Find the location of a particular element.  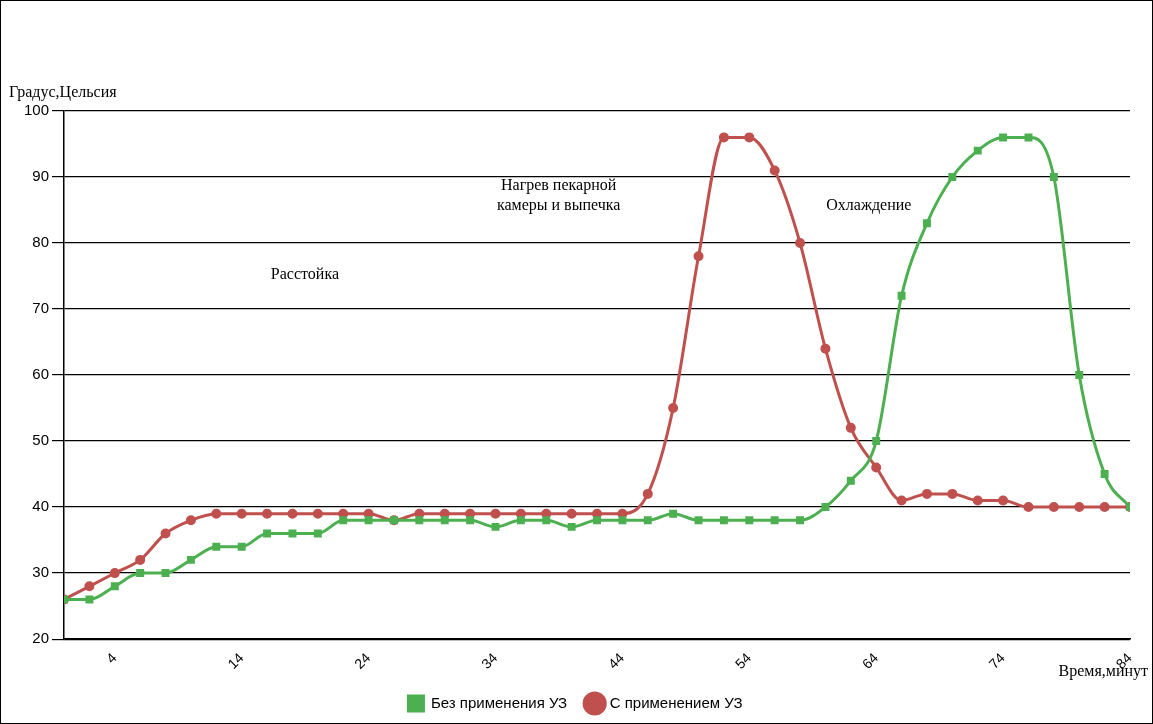

y-axis-title: Градус,Цельсия is located at coordinates (63, 92).